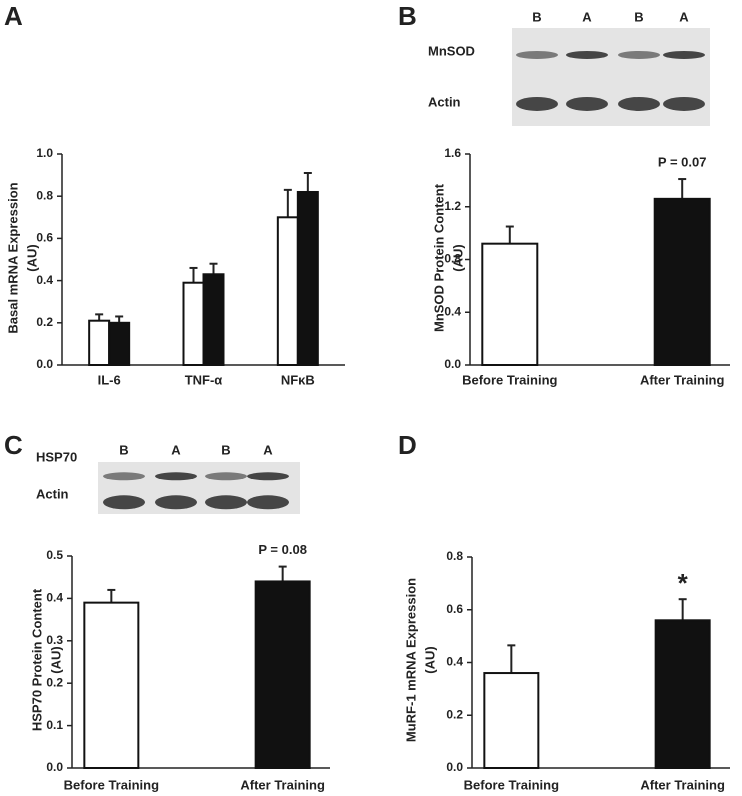  Describe the element at coordinates (452, 153) in the screenshot. I see `y-tick-label: 1.6` at that location.